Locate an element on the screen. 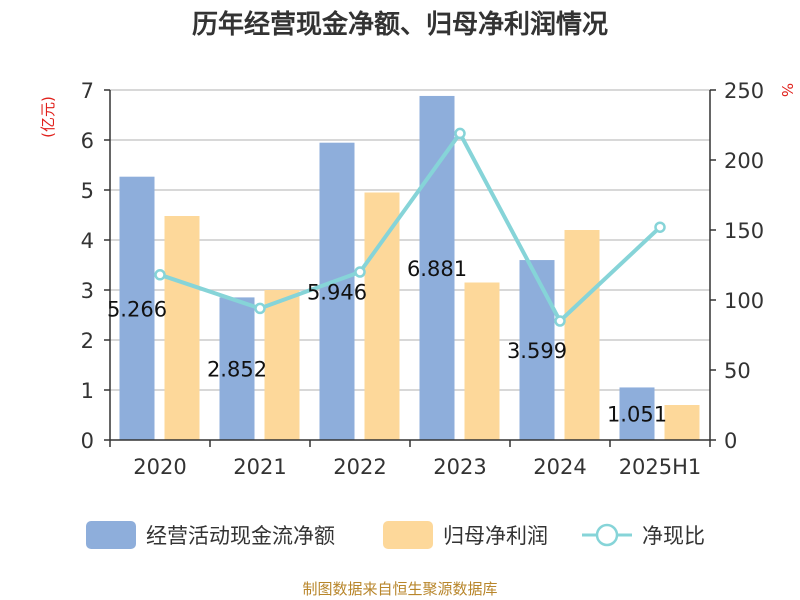 The width and height of the screenshot is (800, 600). right-tick-label: 0 is located at coordinates (730, 441).